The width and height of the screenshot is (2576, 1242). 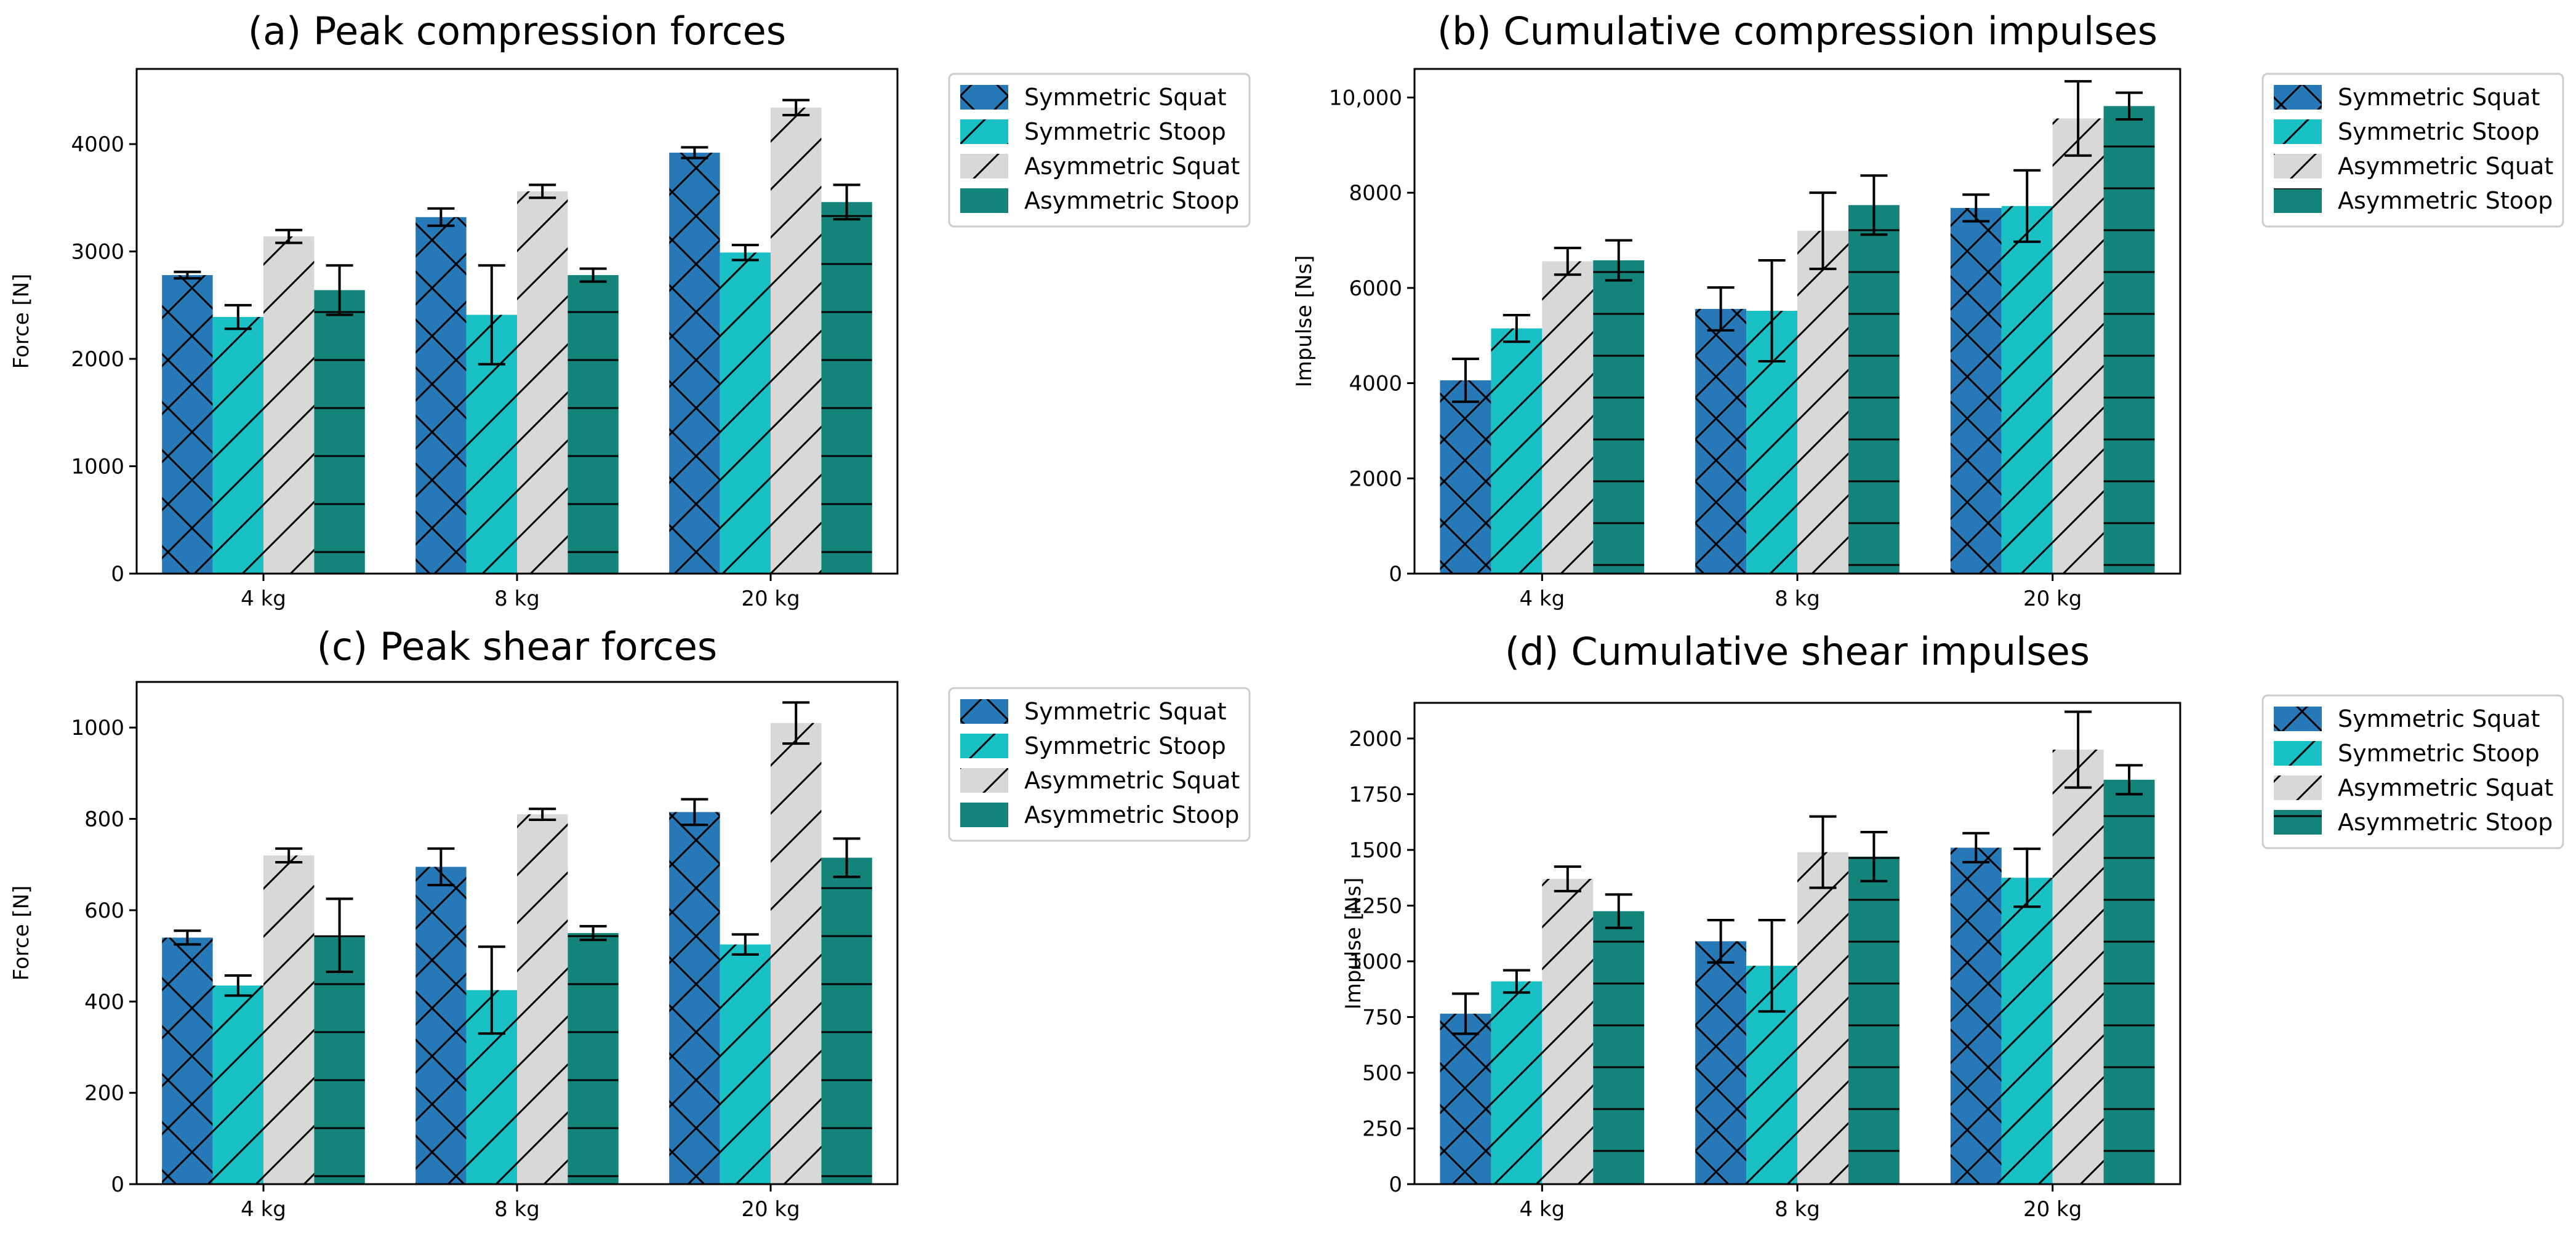 What do you see at coordinates (1976, 1016) in the screenshot?
I see `bar-symmetric-squat-20kg` at bounding box center [1976, 1016].